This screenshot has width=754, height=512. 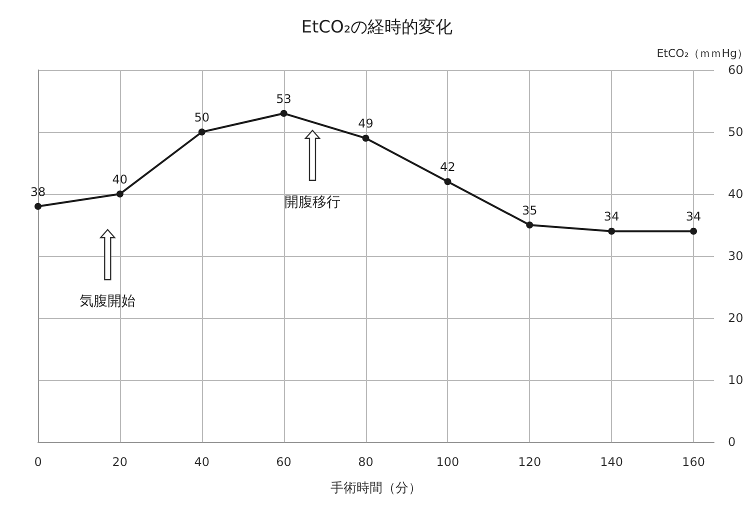 What do you see at coordinates (376, 488) in the screenshot?
I see `x-axis-title: 手術時間（分）` at bounding box center [376, 488].